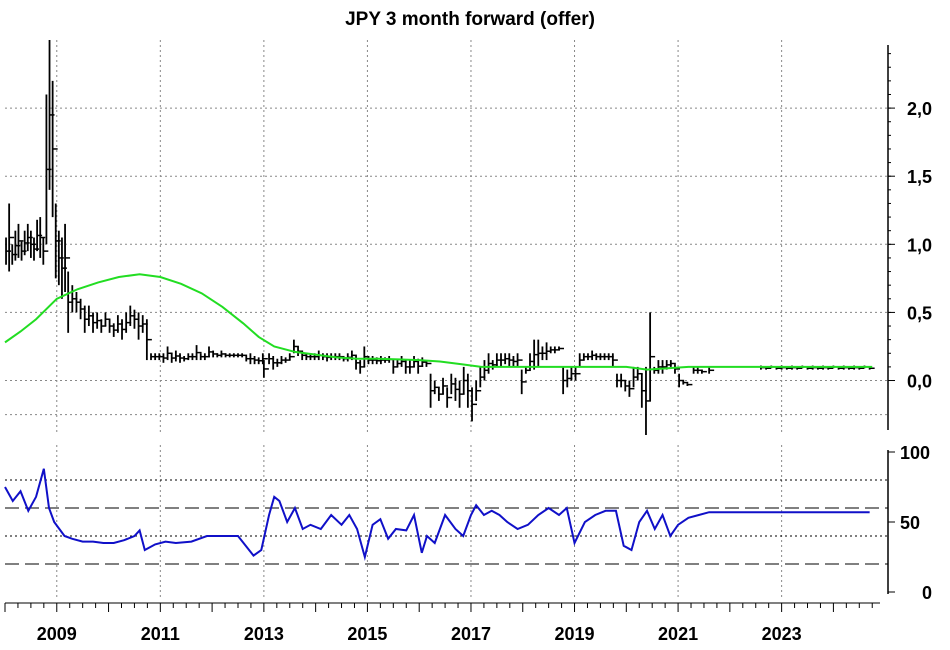 This screenshot has height=650, width=950. Describe the element at coordinates (57, 634) in the screenshot. I see `x-tick-label: 2009` at that location.